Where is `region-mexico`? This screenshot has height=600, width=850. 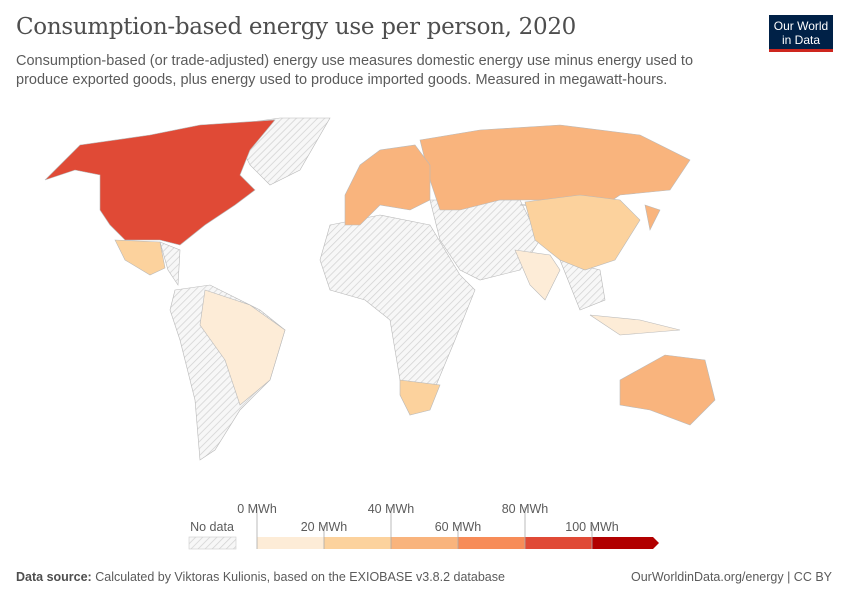 region-mexico is located at coordinates (140, 257).